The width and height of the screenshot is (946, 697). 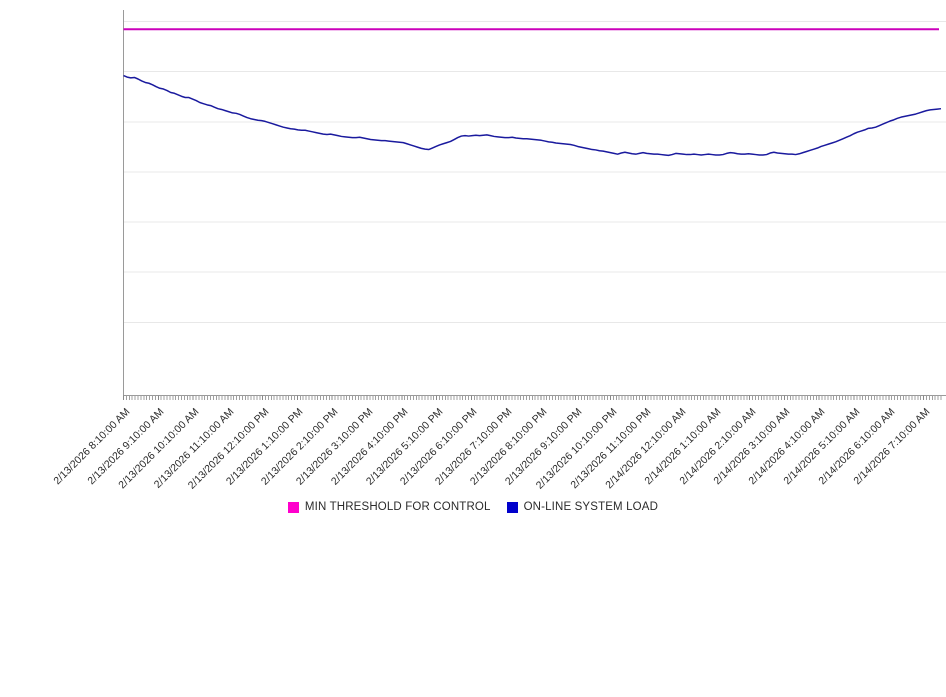 I want to click on legend-online-system-load: ON-LINE SYSTEM LOAD, so click(x=583, y=507).